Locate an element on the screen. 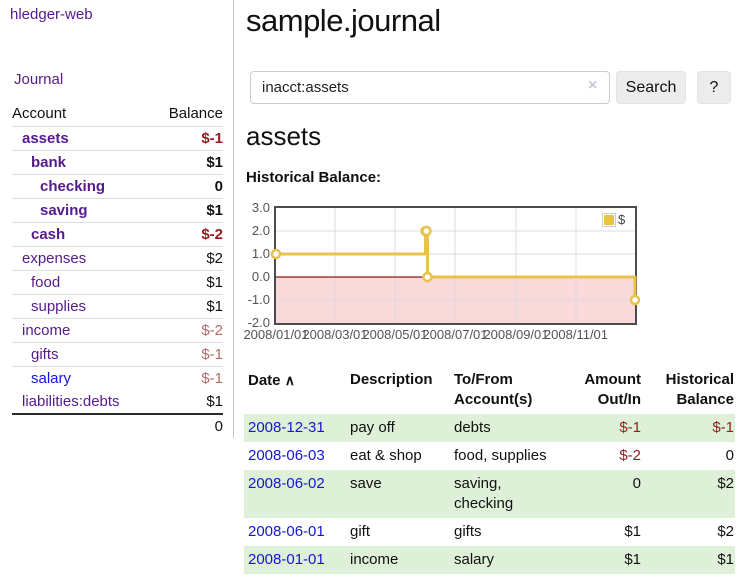  account-row: bank $1 is located at coordinates (117, 162).